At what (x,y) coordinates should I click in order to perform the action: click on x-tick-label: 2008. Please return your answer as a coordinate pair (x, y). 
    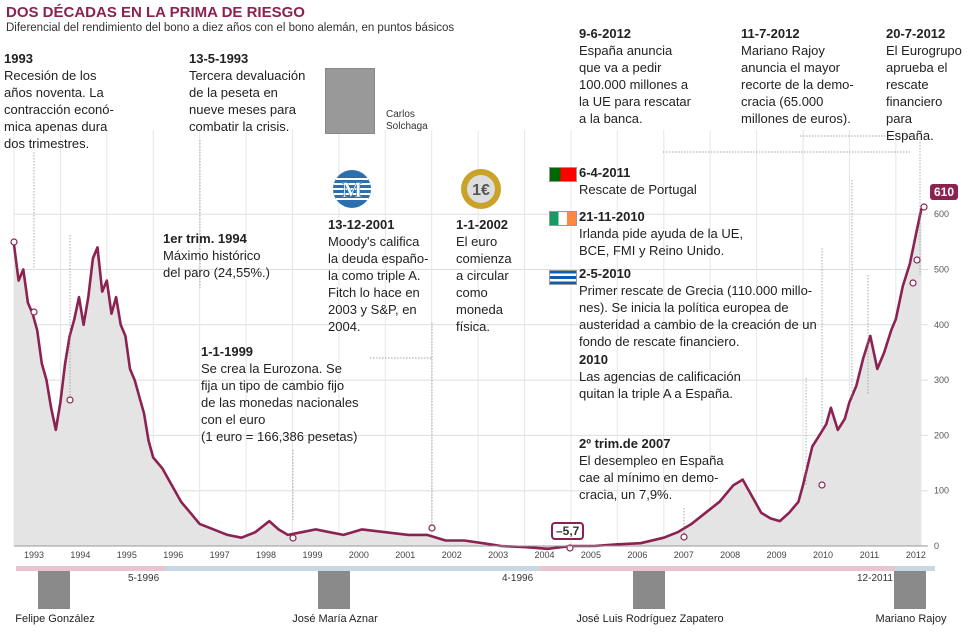
    Looking at the image, I should click on (730, 555).